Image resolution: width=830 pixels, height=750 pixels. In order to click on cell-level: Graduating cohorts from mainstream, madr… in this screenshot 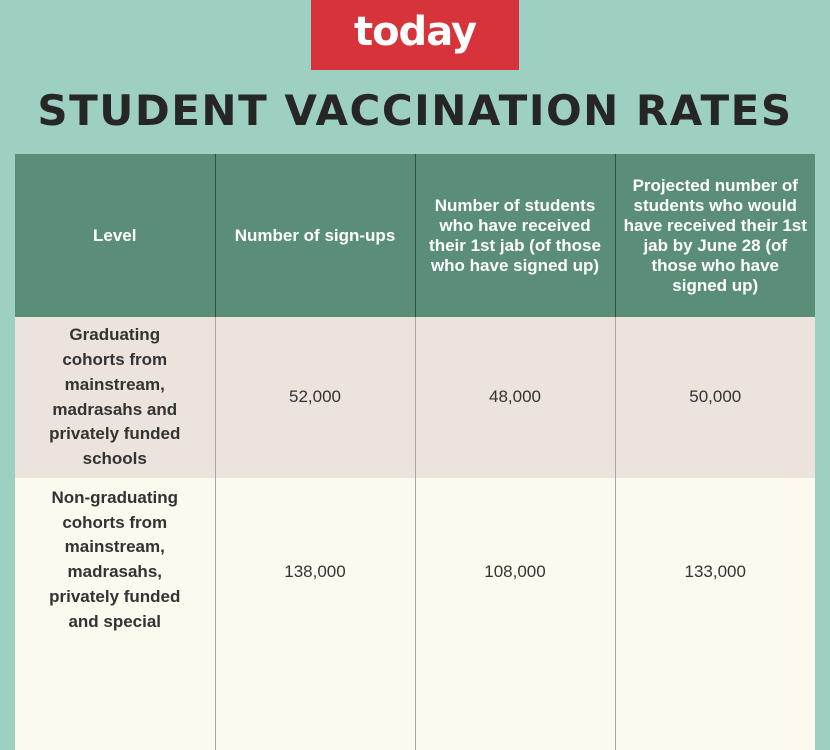, I will do `click(115, 397)`.